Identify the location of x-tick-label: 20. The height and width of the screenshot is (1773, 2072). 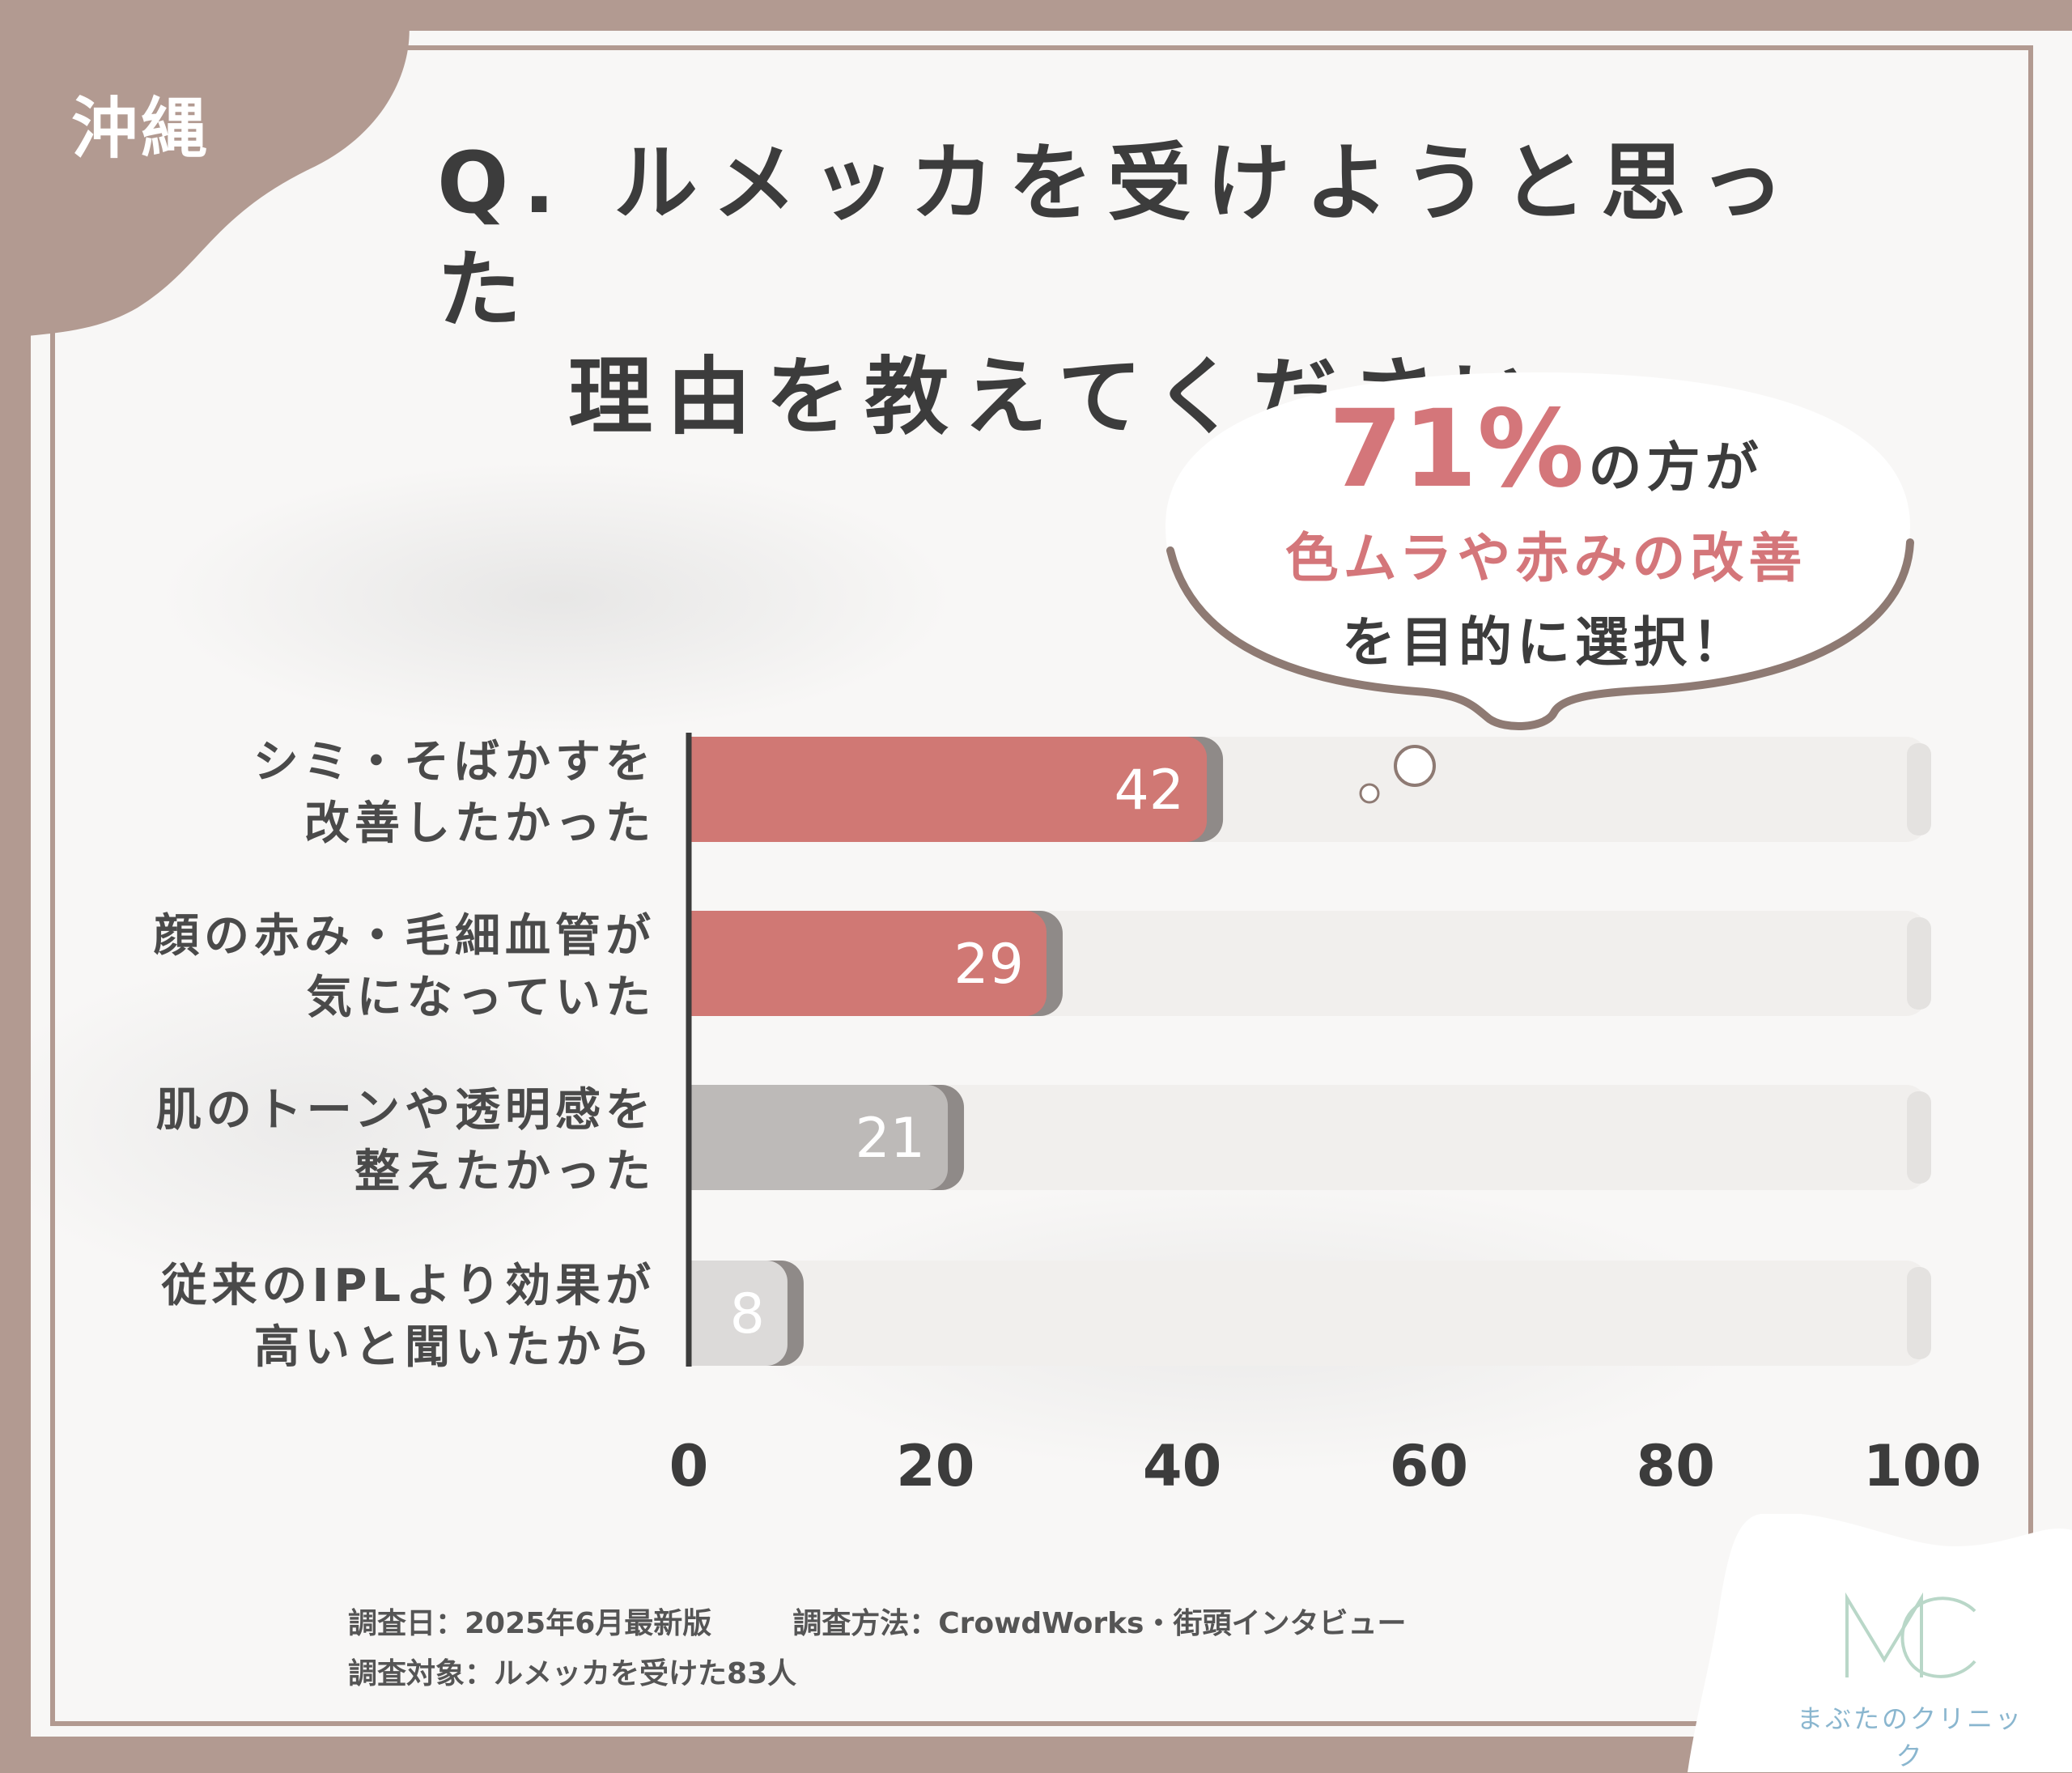
(935, 1466).